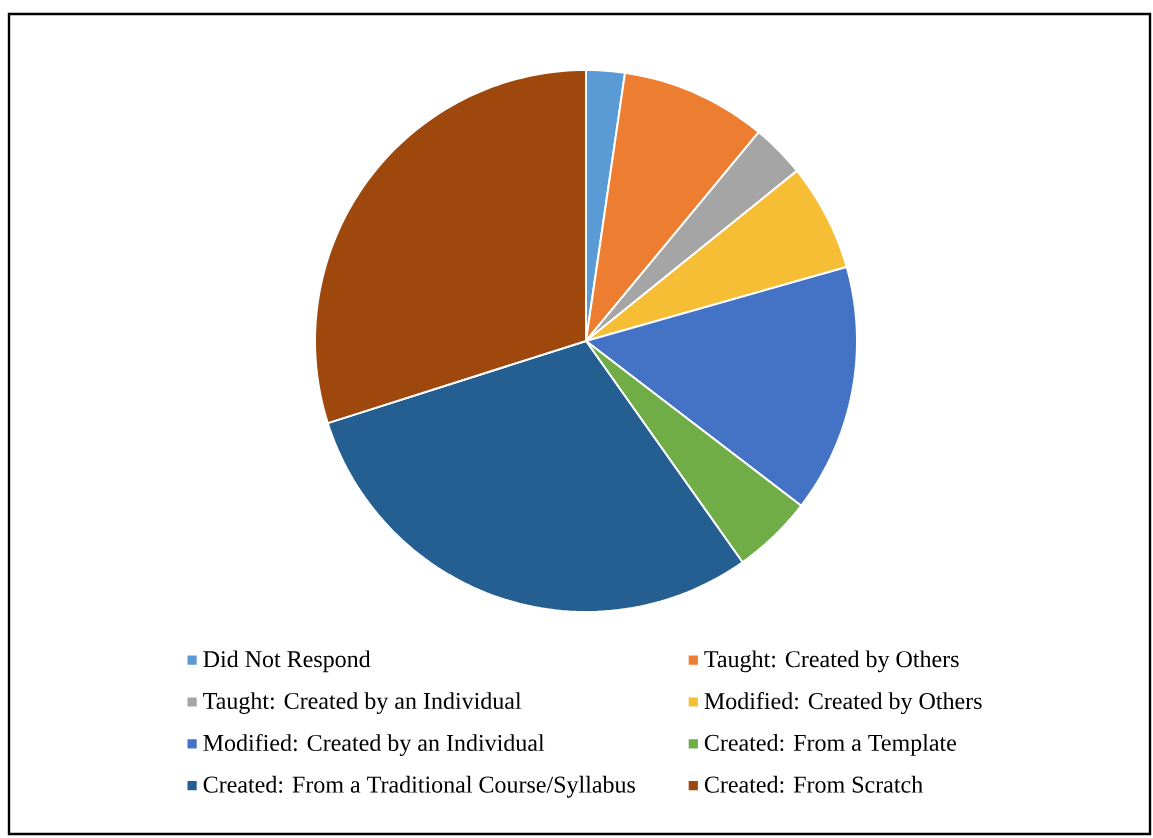 This screenshot has width=1153, height=838. What do you see at coordinates (287, 661) in the screenshot?
I see `legend-label: Did Not Respond` at bounding box center [287, 661].